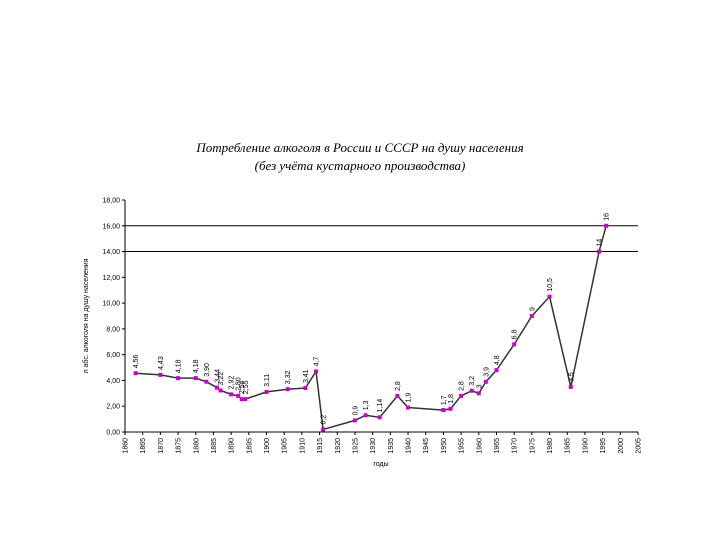 The width and height of the screenshot is (720, 545). I want to click on x-tick-label: 1875, so click(179, 446).